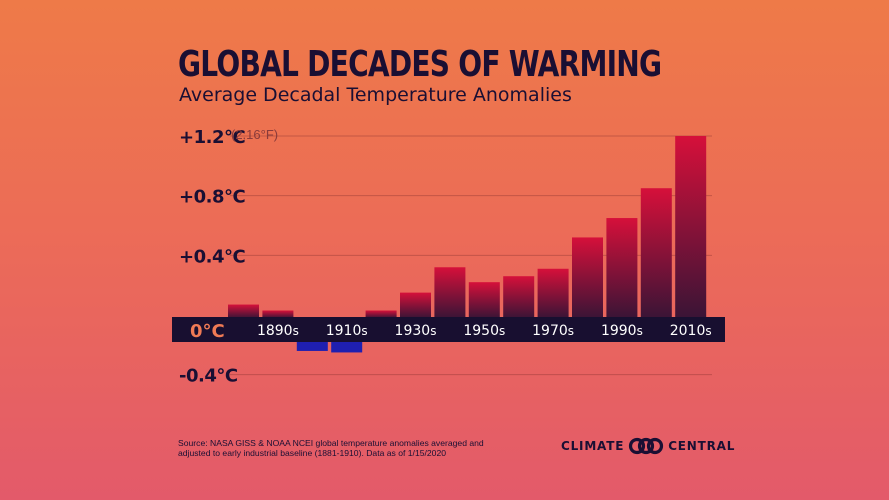  What do you see at coordinates (375, 95) in the screenshot?
I see `chart-subtitle: Average Decadal Temperature Anomalies` at bounding box center [375, 95].